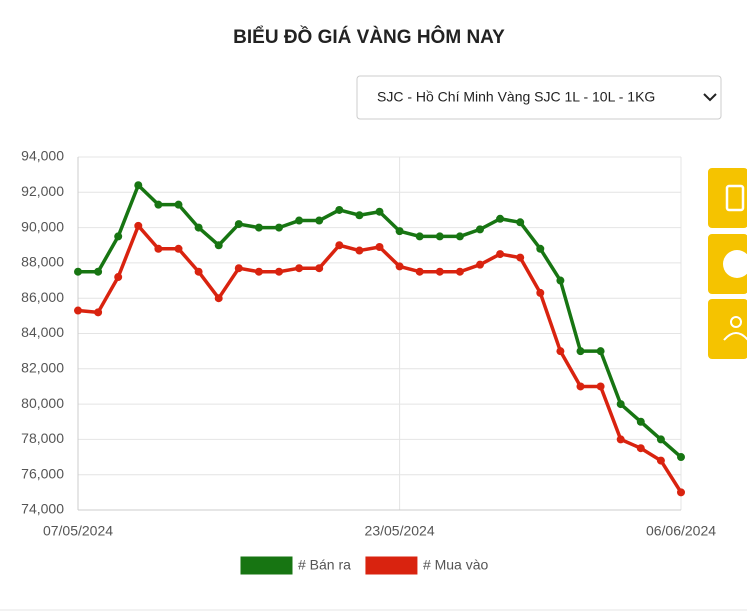 The height and width of the screenshot is (614, 747). What do you see at coordinates (324, 565) in the screenshot?
I see `legend-label: # Bán ra` at bounding box center [324, 565].